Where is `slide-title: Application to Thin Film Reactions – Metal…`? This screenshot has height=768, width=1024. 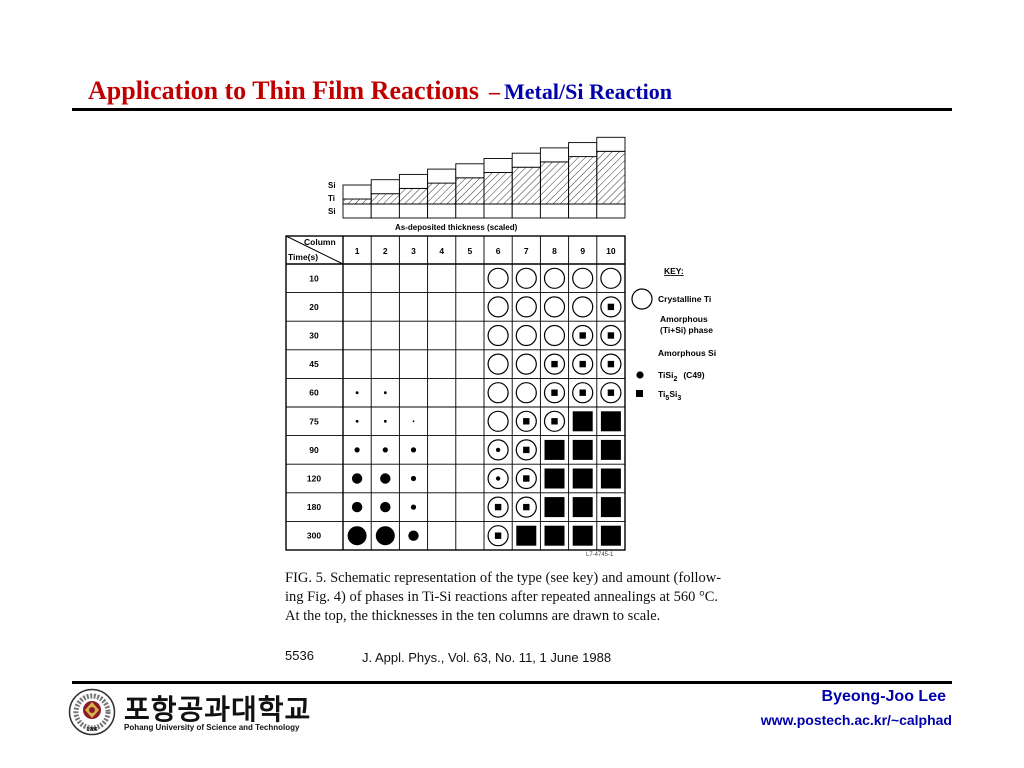 slide-title: Application to Thin Film Reactions – Metal… is located at coordinates (380, 91).